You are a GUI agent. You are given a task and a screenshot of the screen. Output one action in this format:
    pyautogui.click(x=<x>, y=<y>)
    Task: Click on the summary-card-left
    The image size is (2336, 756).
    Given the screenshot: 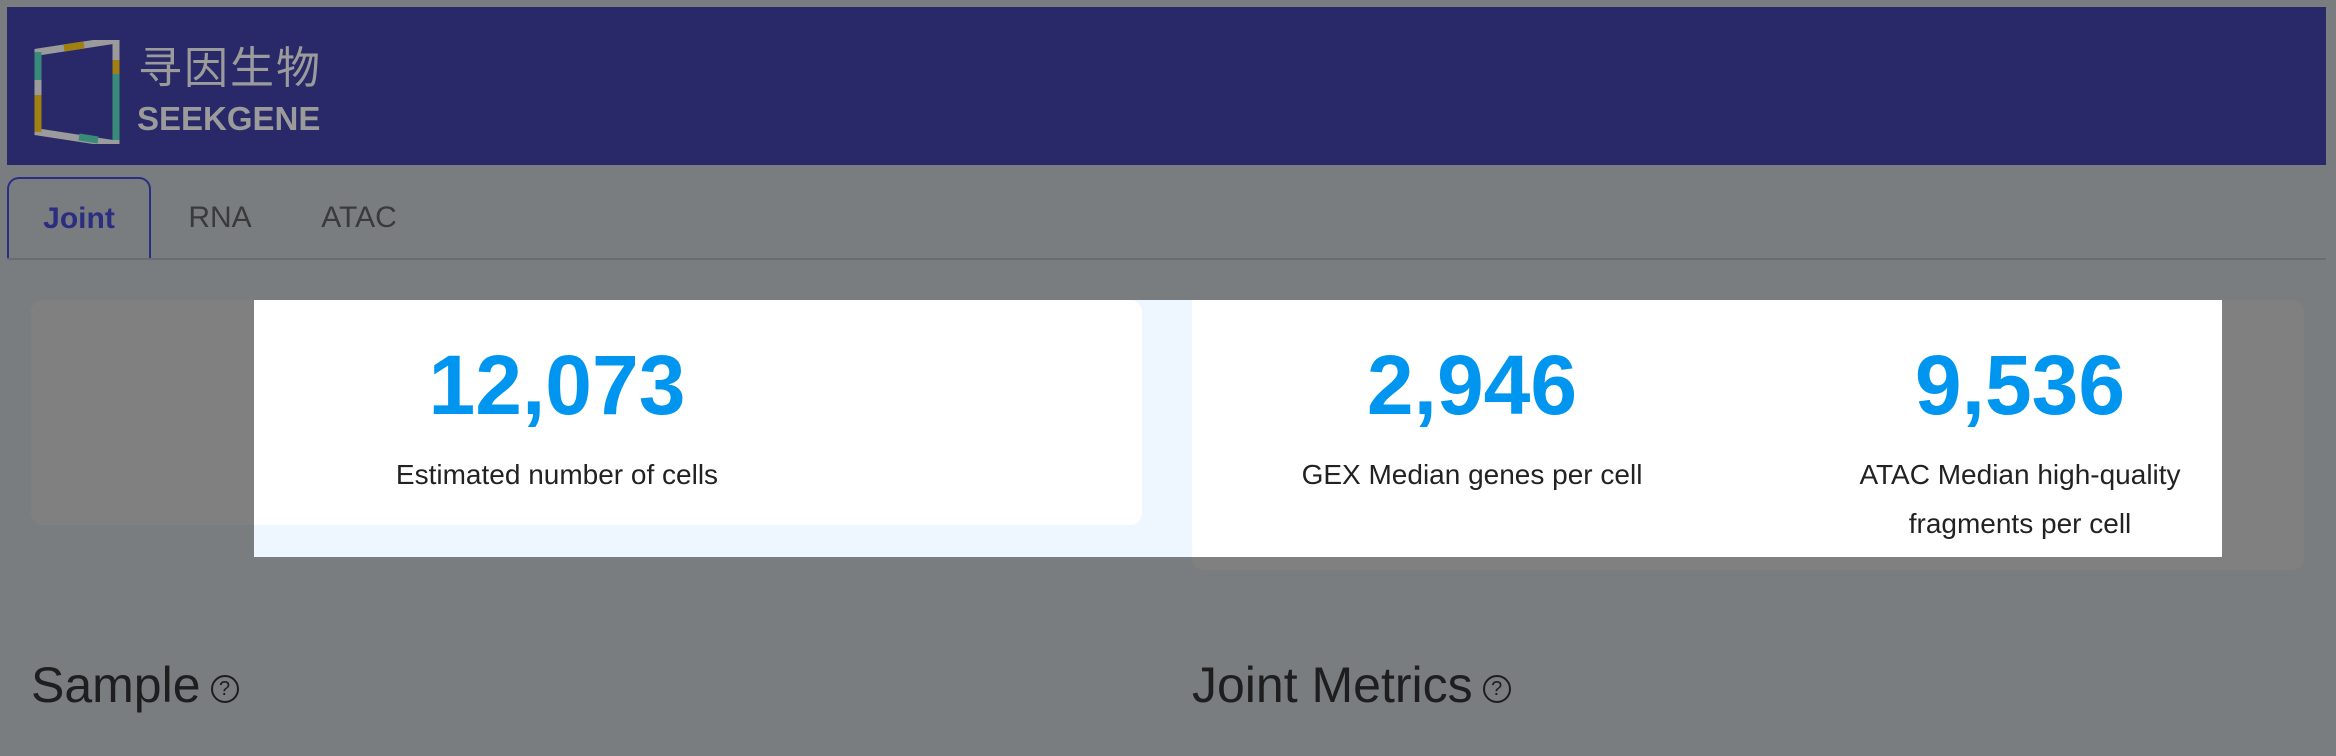 What is the action you would take?
    pyautogui.click(x=698, y=412)
    